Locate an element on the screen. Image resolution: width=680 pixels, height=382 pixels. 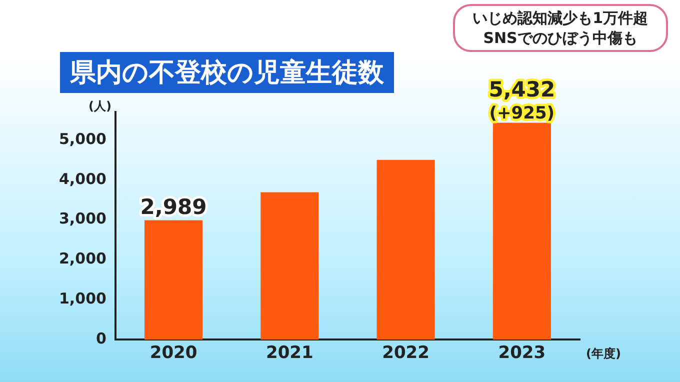
annotation: (+925) is located at coordinates (522, 114).